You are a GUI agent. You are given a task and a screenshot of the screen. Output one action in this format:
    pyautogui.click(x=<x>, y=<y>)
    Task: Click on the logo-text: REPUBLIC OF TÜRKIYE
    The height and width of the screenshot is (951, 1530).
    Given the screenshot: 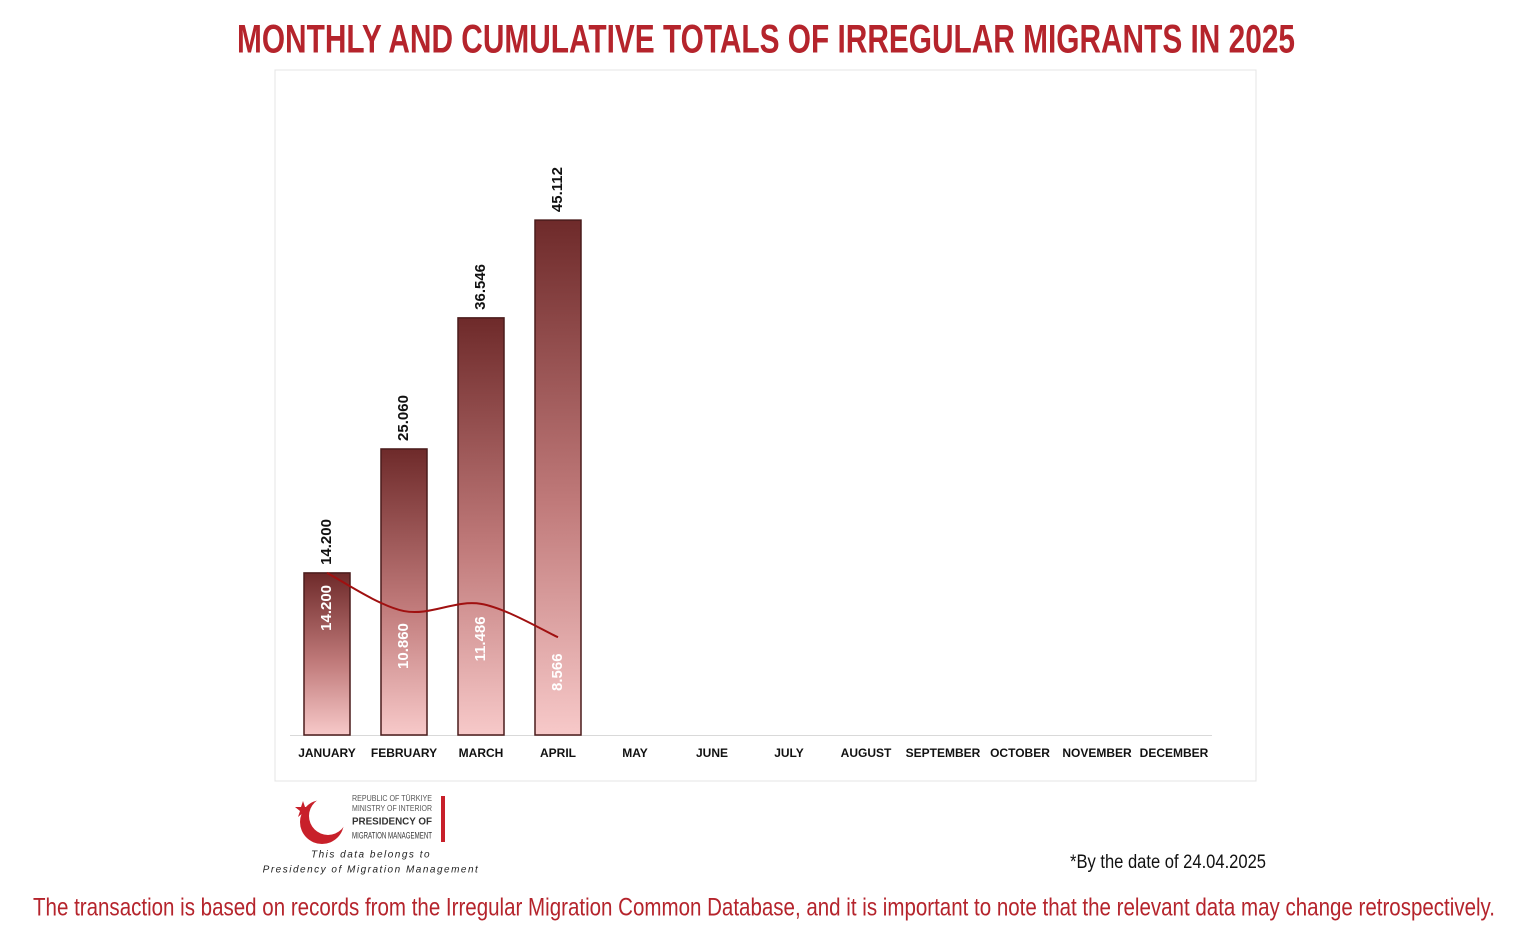 What is the action you would take?
    pyautogui.click(x=392, y=798)
    